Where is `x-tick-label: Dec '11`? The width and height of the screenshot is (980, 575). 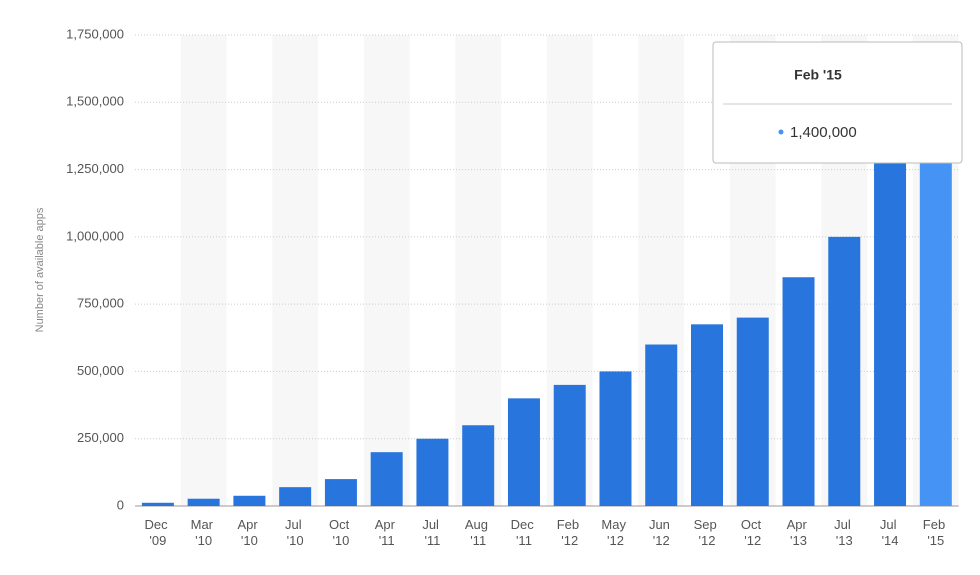 x-tick-label: Dec '11 is located at coordinates (524, 532).